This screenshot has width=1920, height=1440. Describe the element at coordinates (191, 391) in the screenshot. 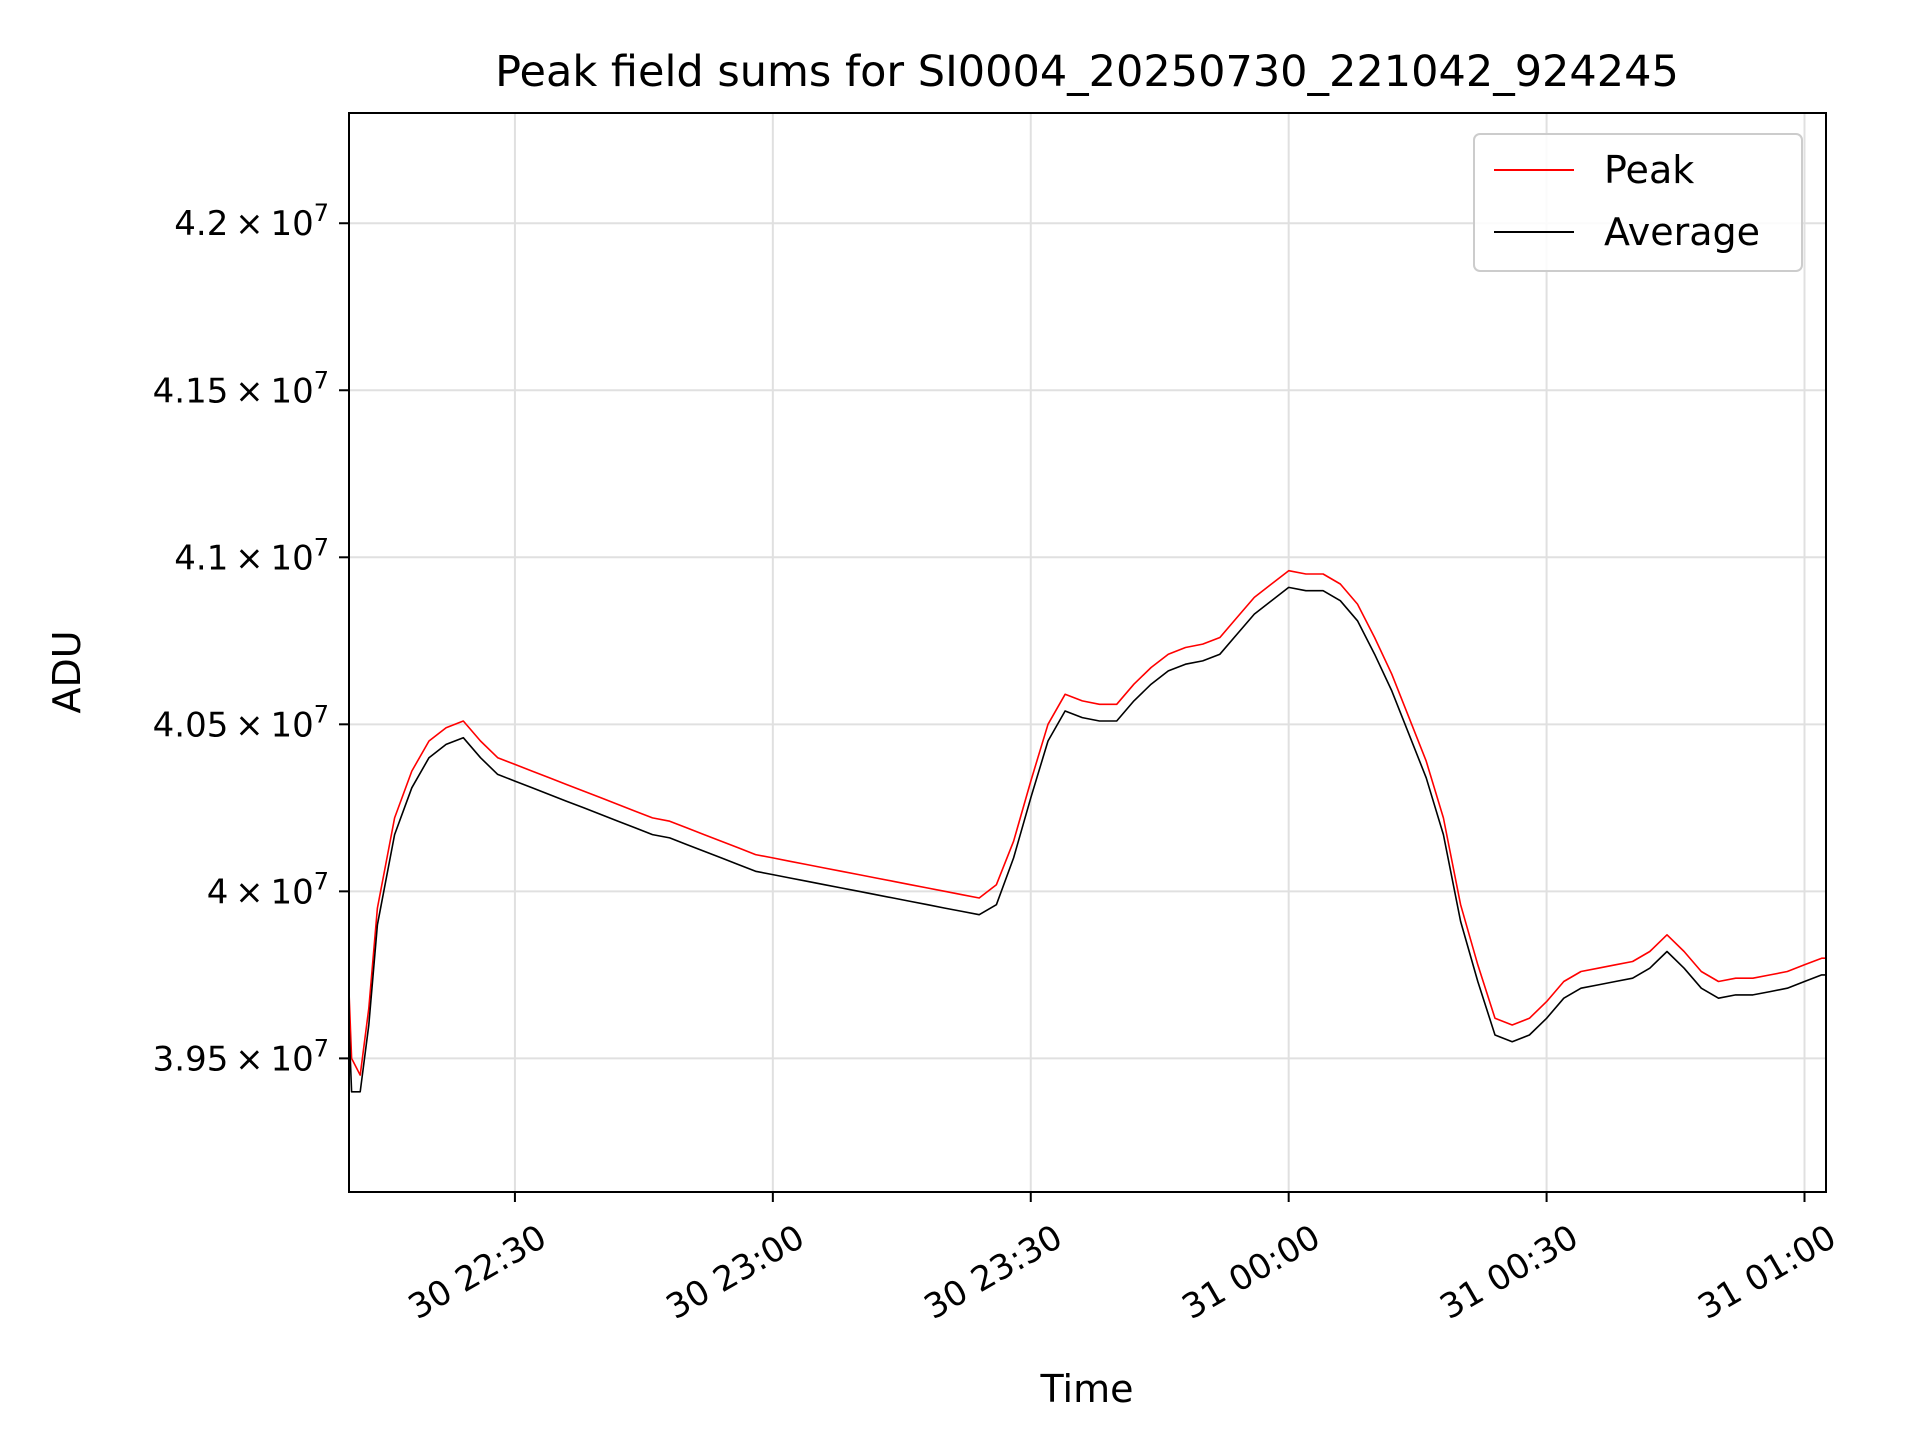

I see `y-tick-mantissa: 4.15` at that location.